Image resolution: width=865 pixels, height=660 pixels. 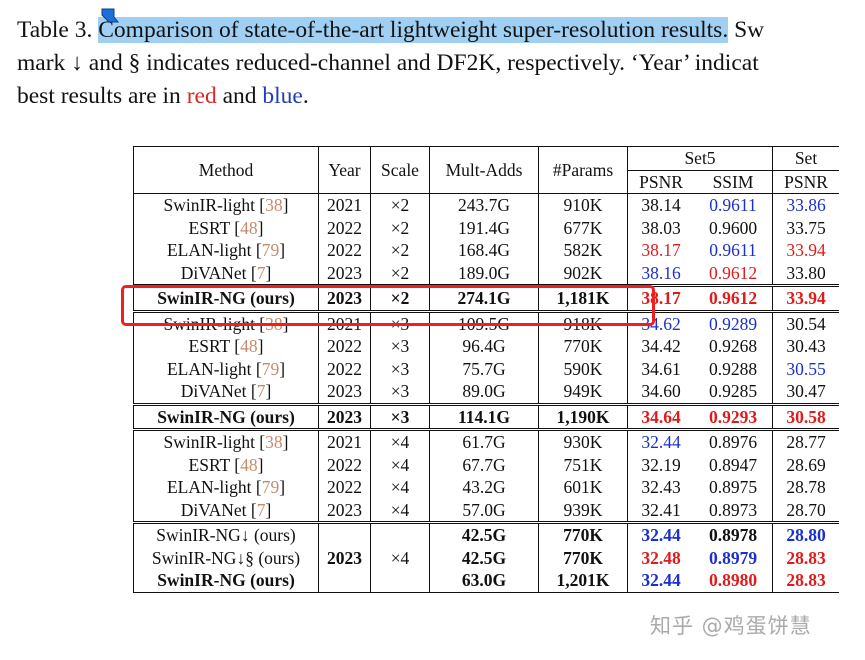 What do you see at coordinates (214, 227) in the screenshot?
I see `method-name: ESRT [` at bounding box center [214, 227].